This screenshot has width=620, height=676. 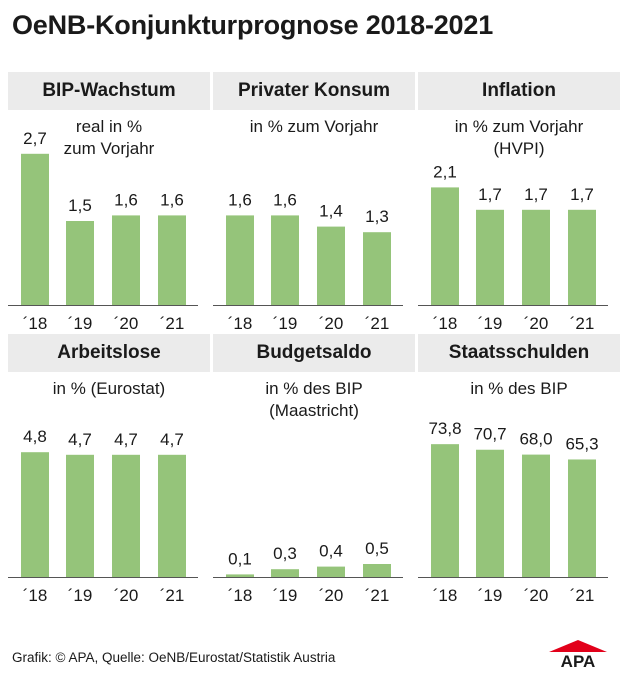 I want to click on subtitle-line: (HVPI), so click(x=519, y=148).